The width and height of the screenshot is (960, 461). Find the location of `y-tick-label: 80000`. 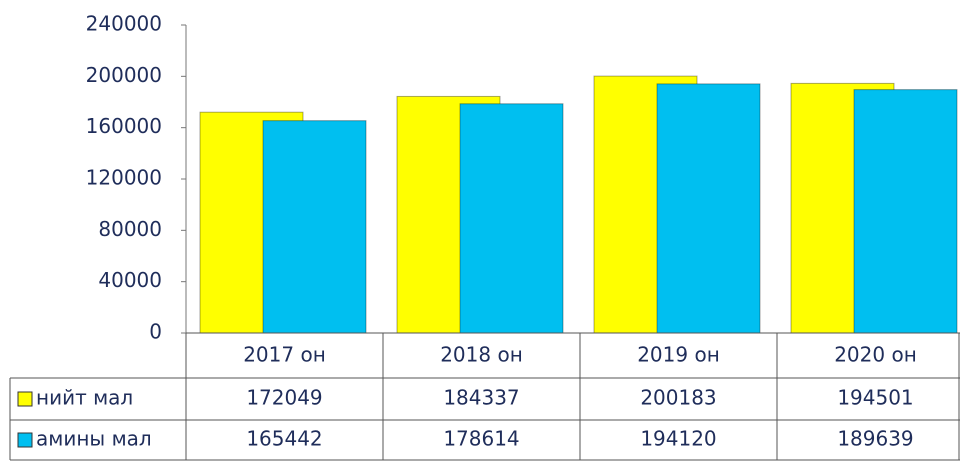

y-tick-label: 80000 is located at coordinates (130, 229).